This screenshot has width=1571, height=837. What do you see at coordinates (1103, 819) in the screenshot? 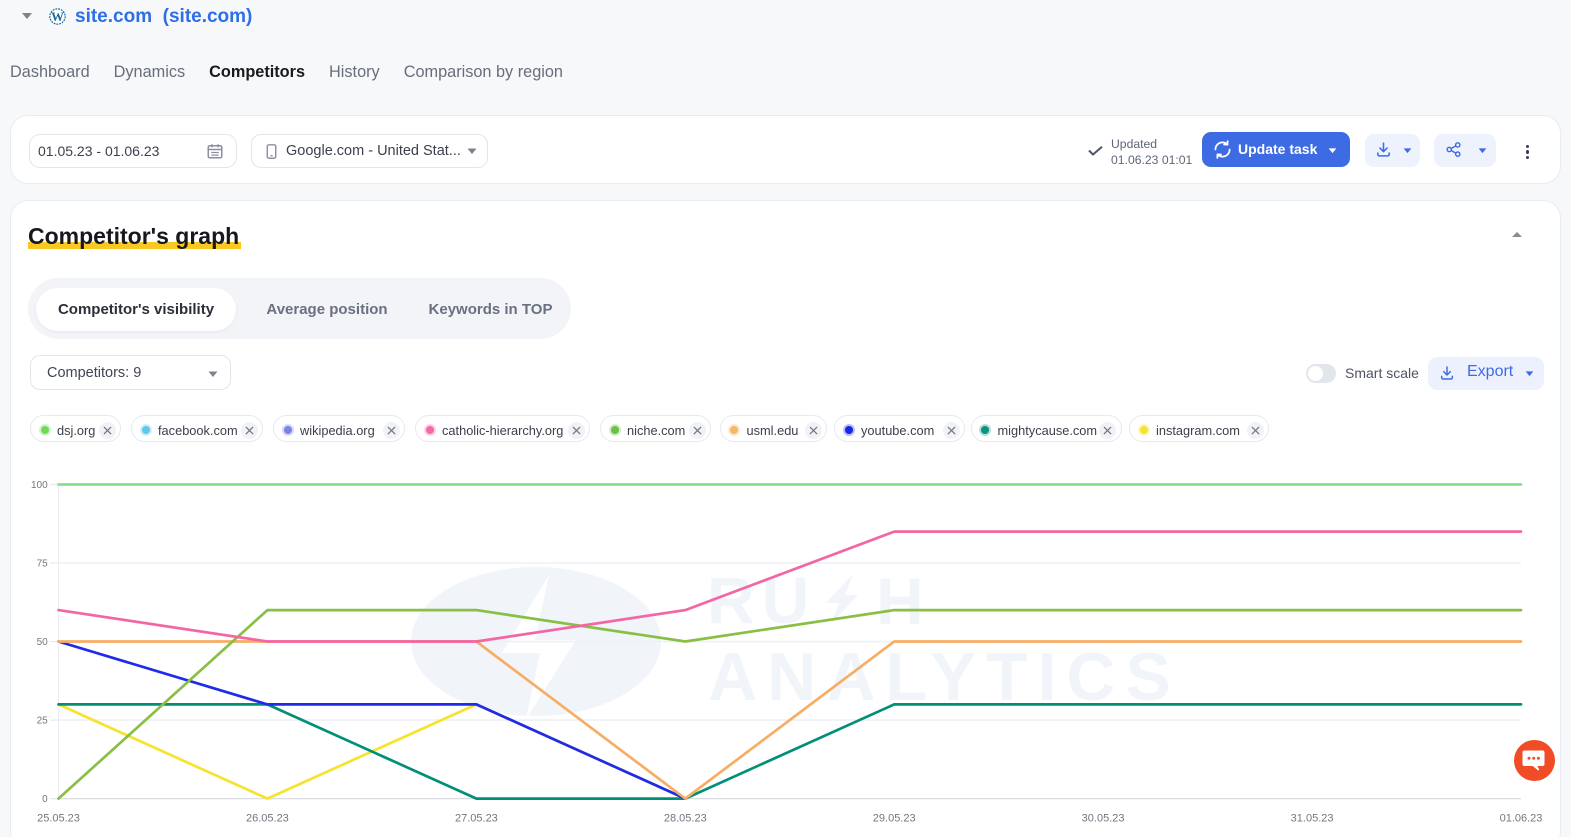
I see `svg-text: 30.05.23` at bounding box center [1103, 819].